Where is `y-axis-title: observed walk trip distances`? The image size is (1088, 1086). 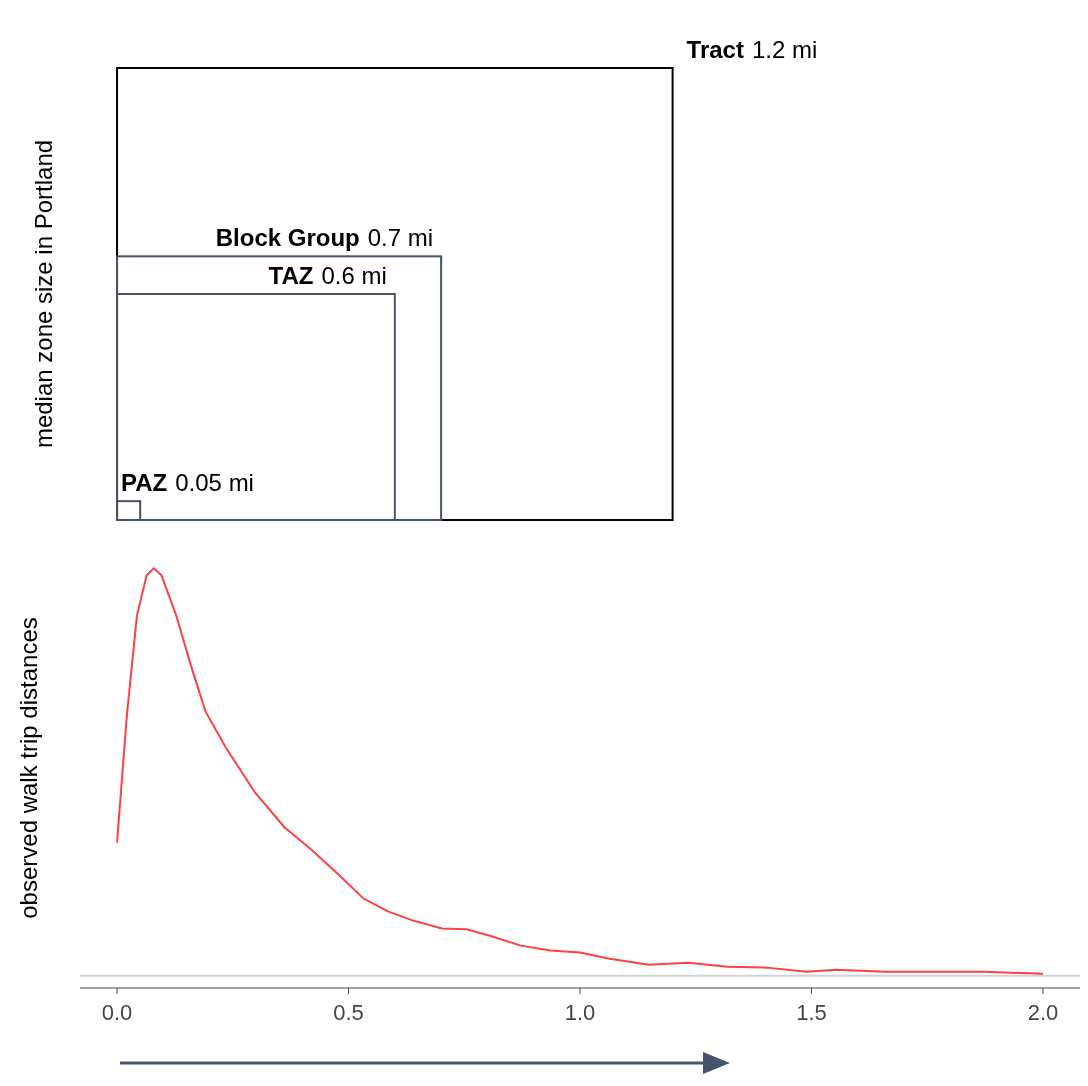
y-axis-title: observed walk trip distances is located at coordinates (28, 768).